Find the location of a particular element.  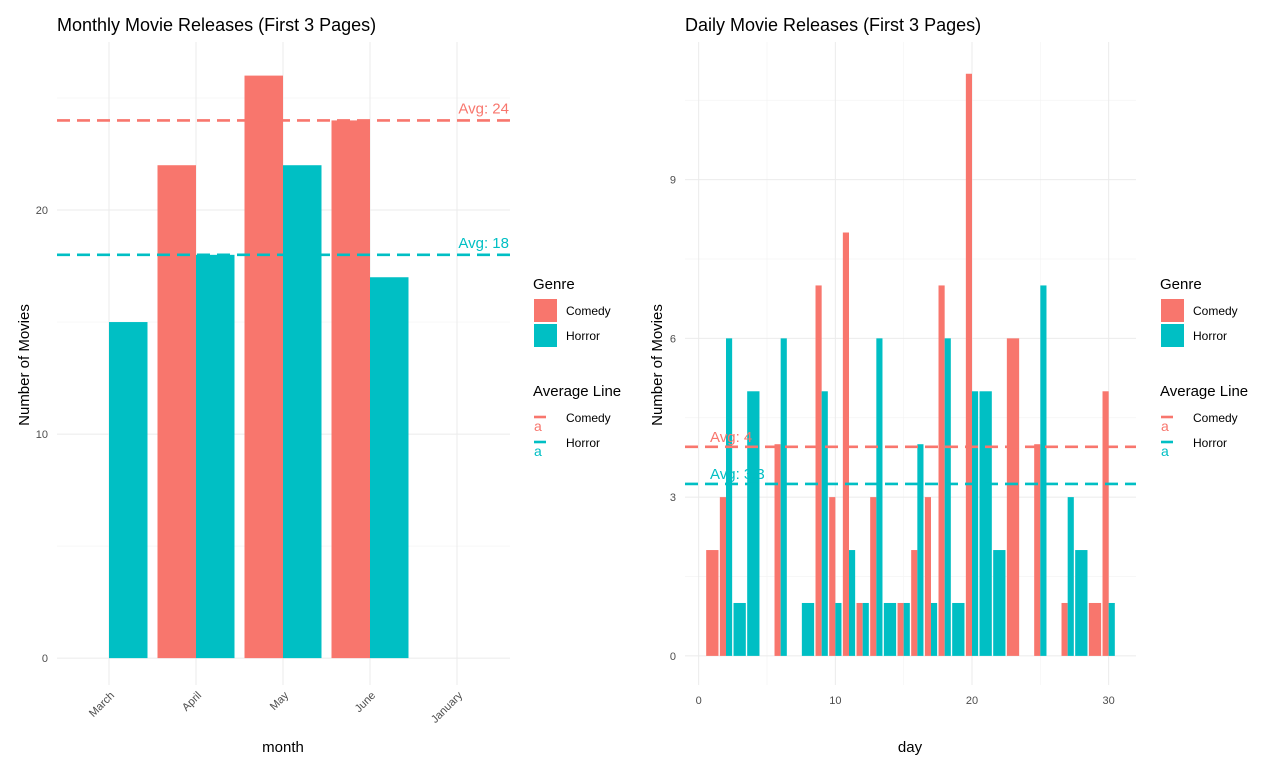

y-tick-label: 10 is located at coordinates (42, 435).